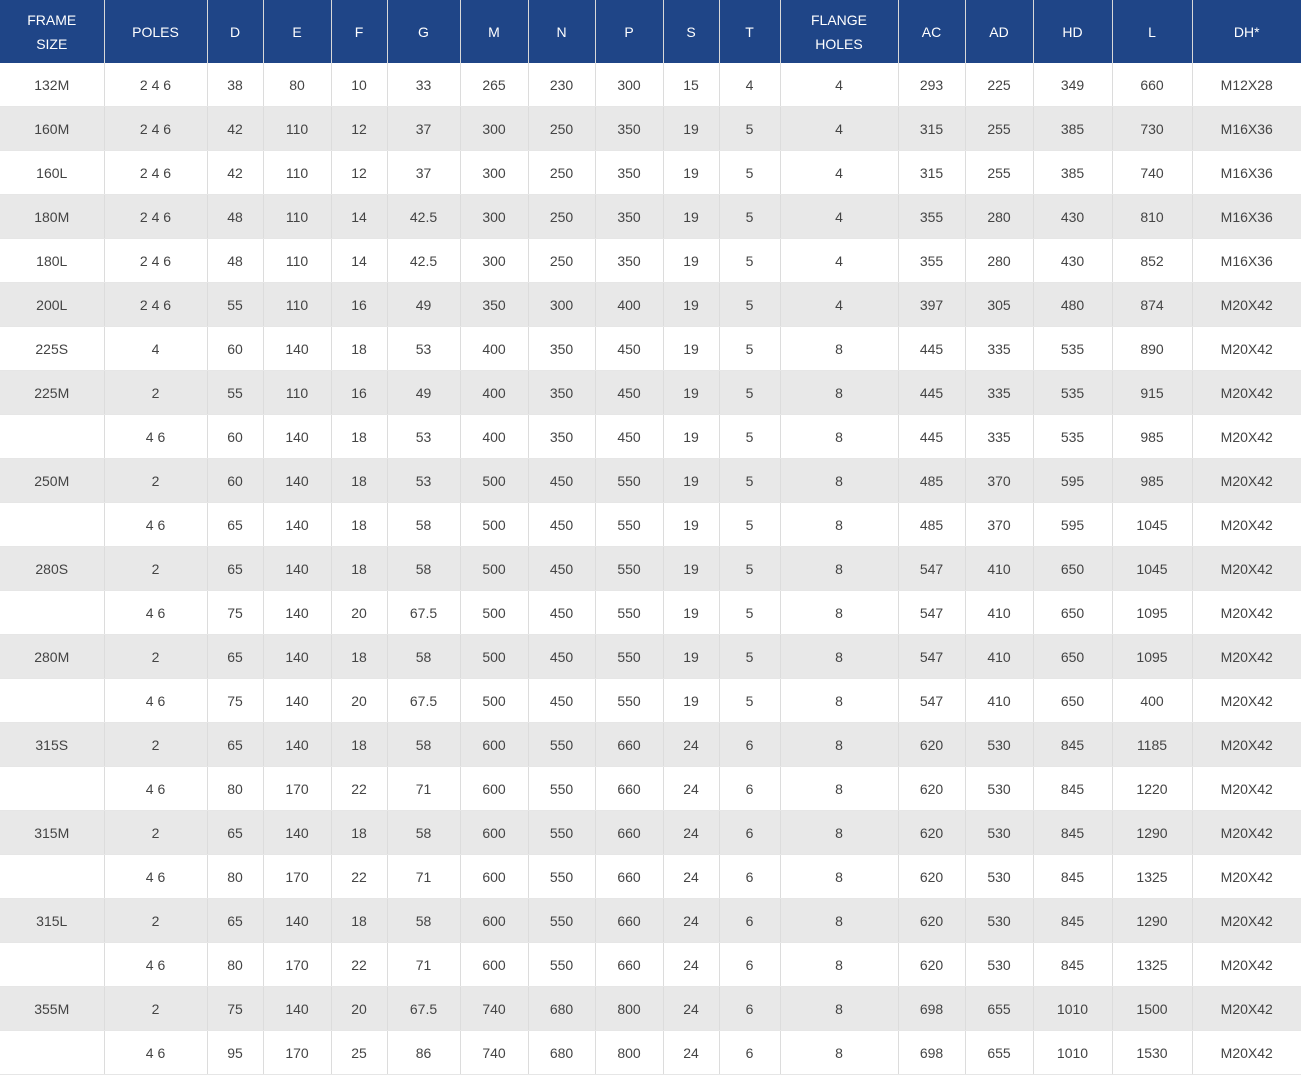  I want to click on table-cell: M16X36, so click(1246, 128).